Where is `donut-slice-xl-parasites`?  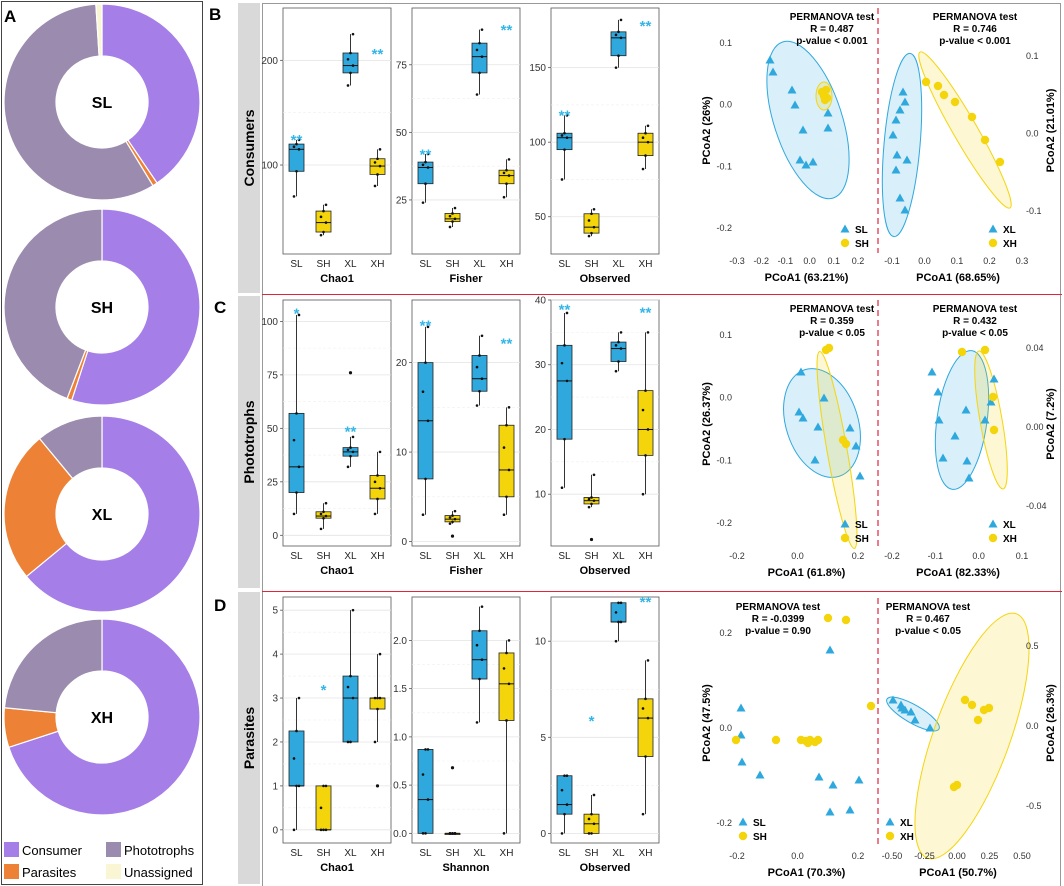 donut-slice-xl-parasites is located at coordinates (38, 507).